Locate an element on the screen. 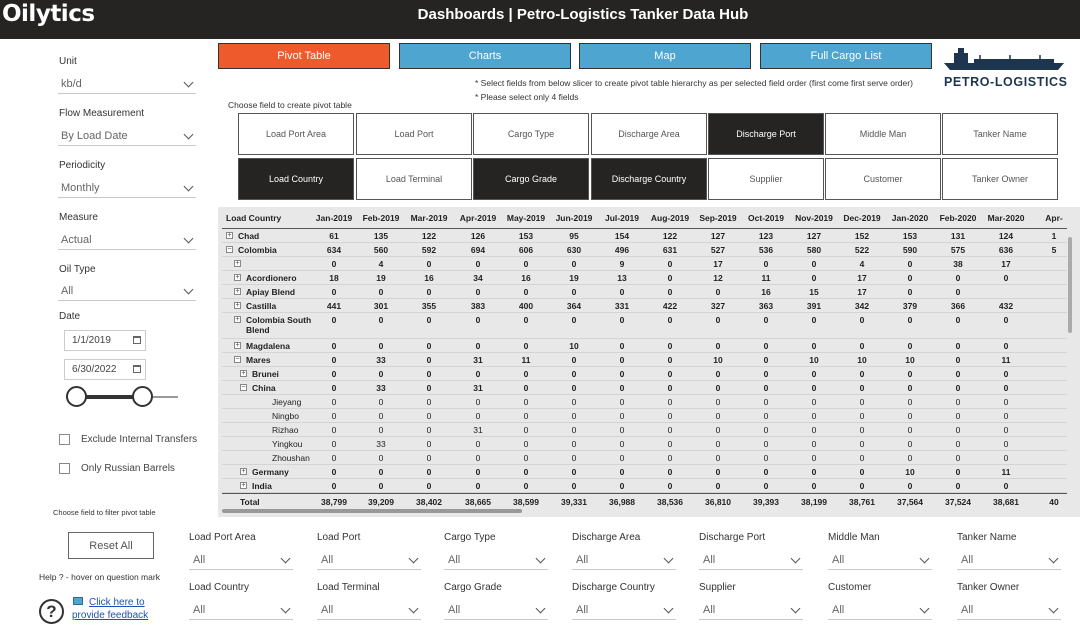 This screenshot has width=1080, height=627. measure-dropdown: Actual is located at coordinates (127, 240).